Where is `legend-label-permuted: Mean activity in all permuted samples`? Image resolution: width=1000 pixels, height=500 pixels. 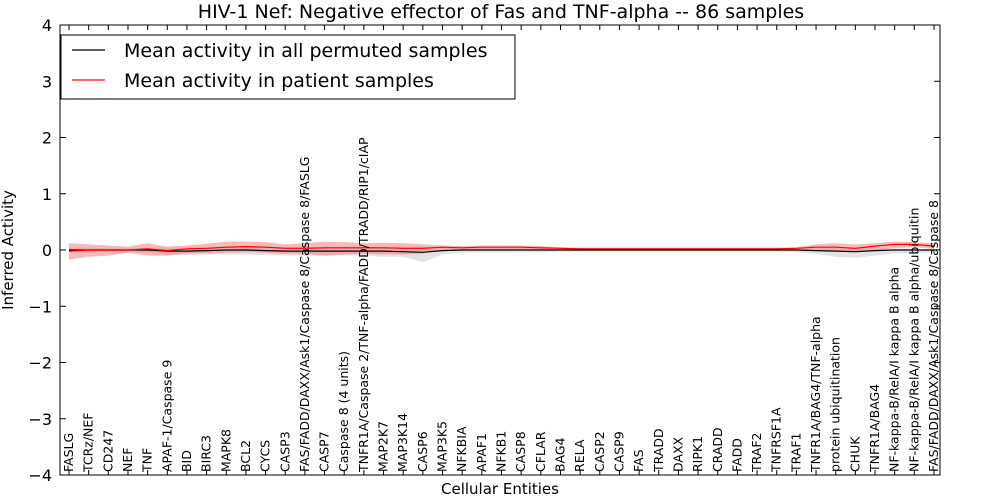
legend-label-permuted: Mean activity in all permuted samples is located at coordinates (305, 51).